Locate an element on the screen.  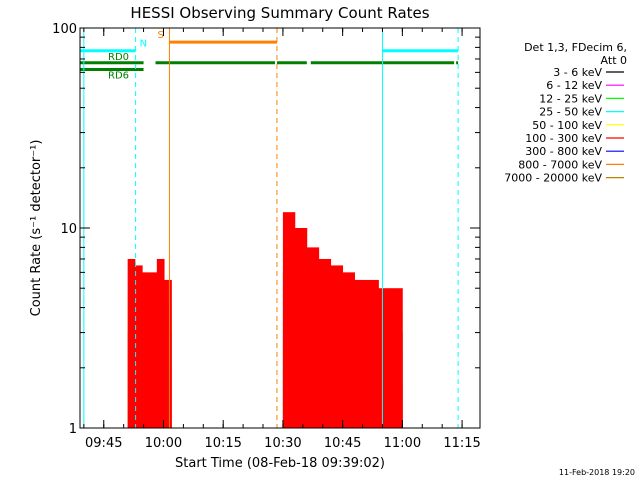
x-tick-label: 11:00 is located at coordinates (402, 443).